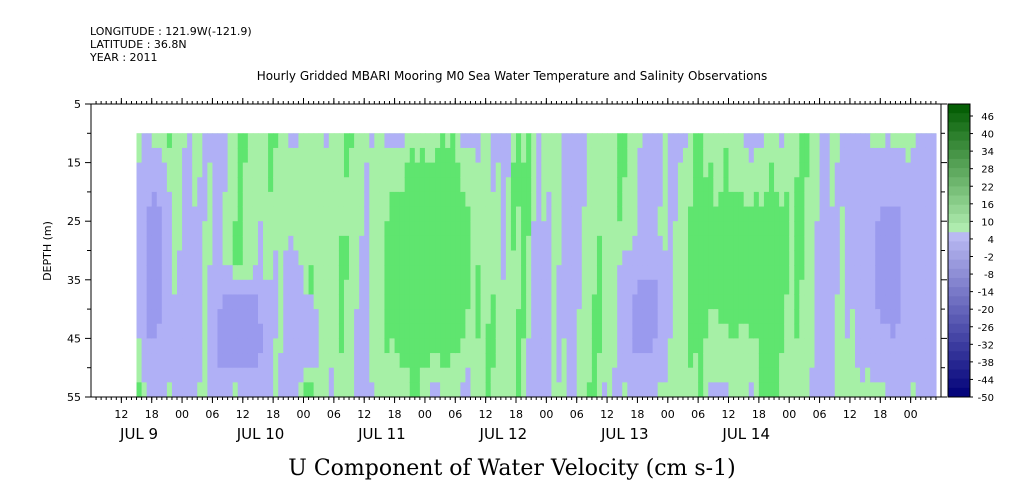  Describe the element at coordinates (546, 414) in the screenshot. I see `x-tick-label: 00` at that location.